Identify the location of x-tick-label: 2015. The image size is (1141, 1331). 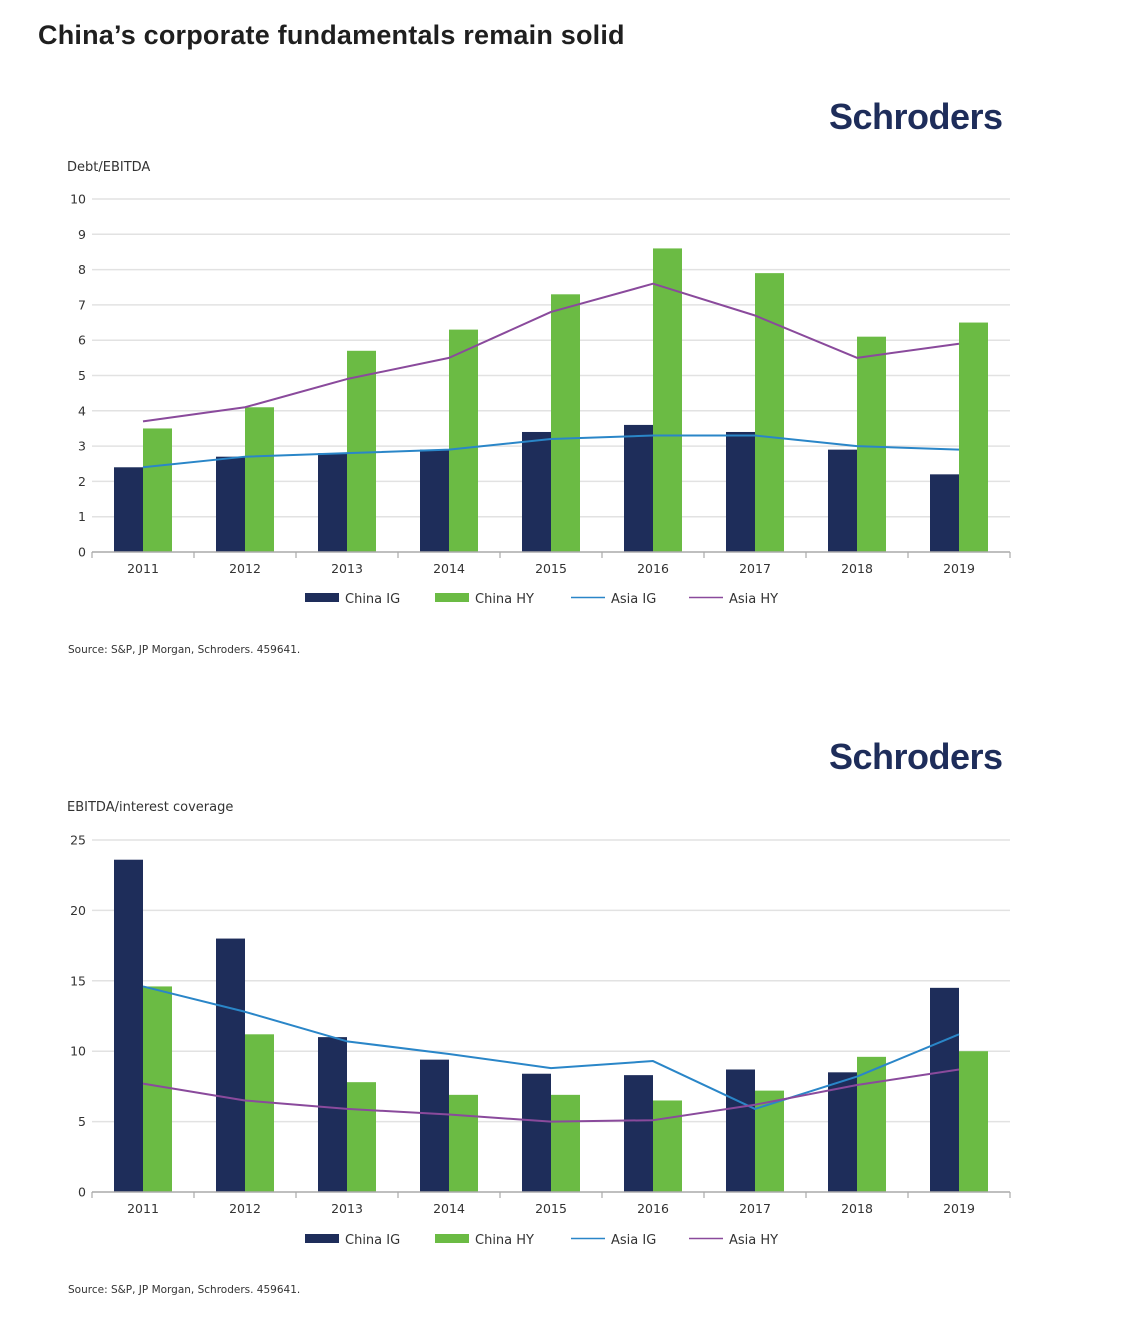
(551, 568).